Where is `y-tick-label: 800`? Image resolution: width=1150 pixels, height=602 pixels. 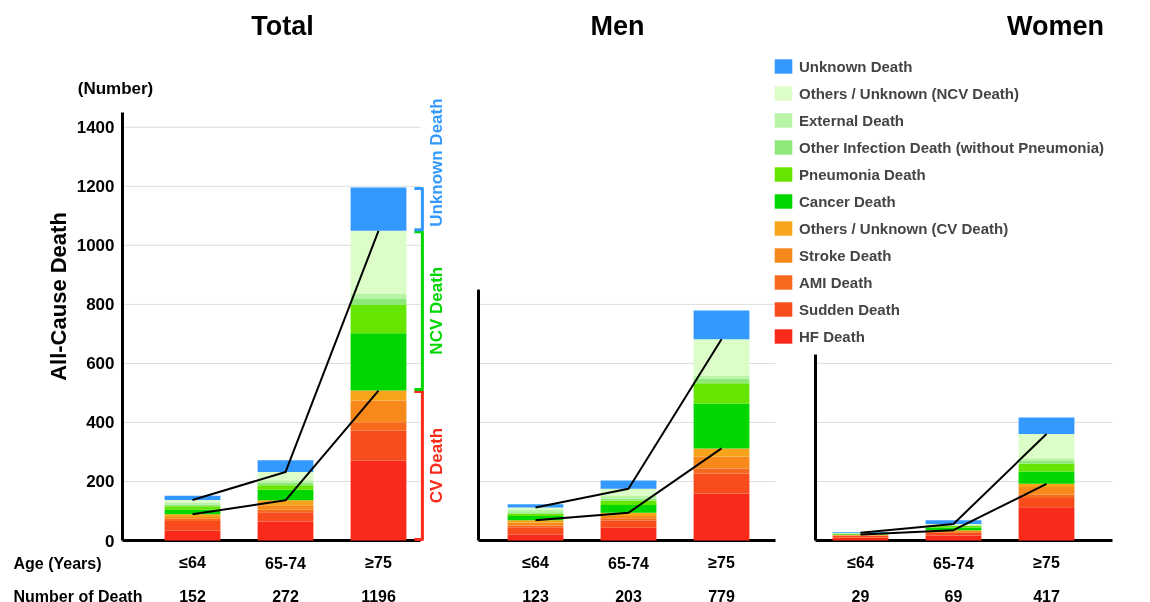
y-tick-label: 800 is located at coordinates (100, 305).